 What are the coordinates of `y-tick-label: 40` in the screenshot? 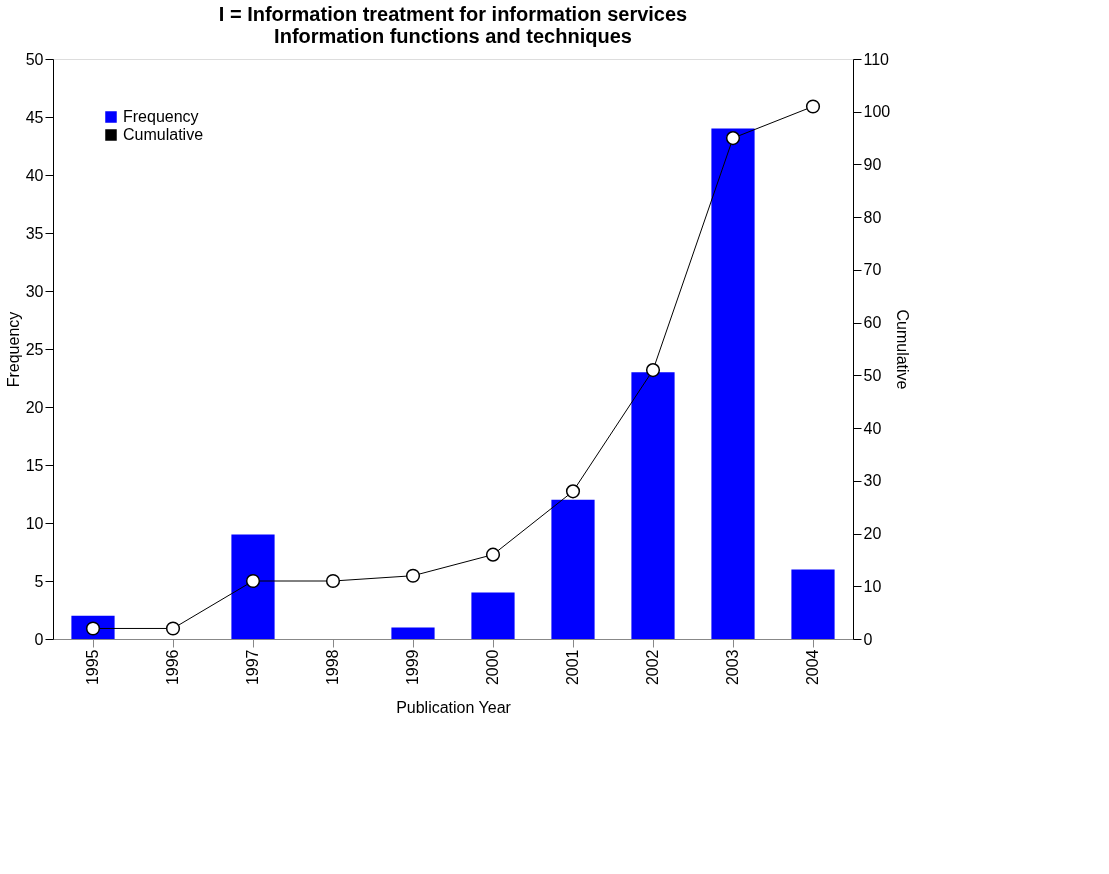 It's located at (34, 175).